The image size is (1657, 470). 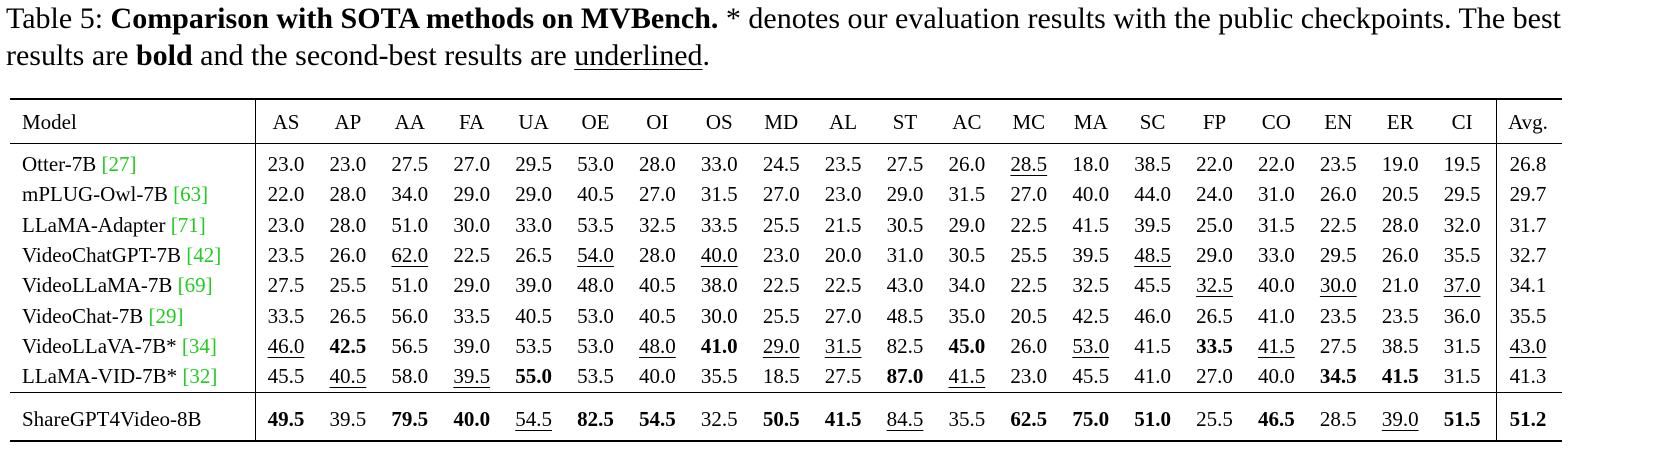 What do you see at coordinates (595, 419) in the screenshot?
I see `score-cell: 82.5` at bounding box center [595, 419].